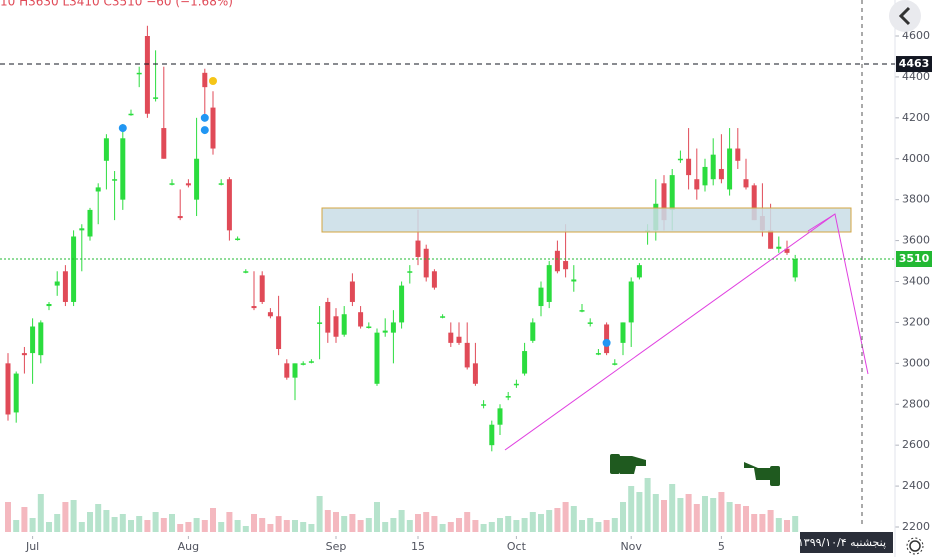 The image size is (937, 557). I want to click on back-button, so click(905, 16).